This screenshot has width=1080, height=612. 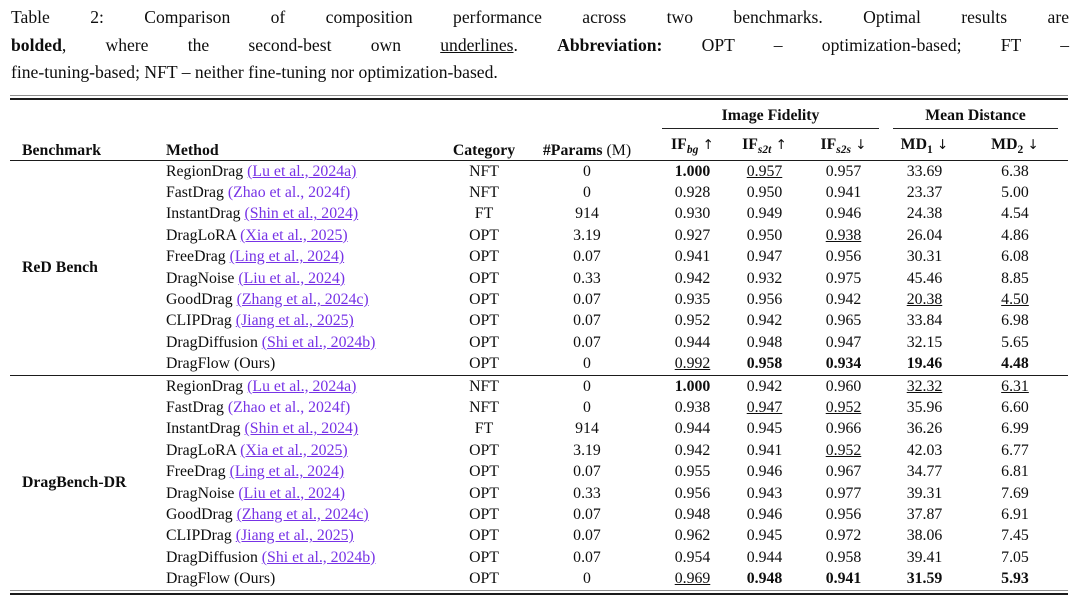 What do you see at coordinates (692, 193) in the screenshot?
I see `metric-value: 0.928` at bounding box center [692, 193].